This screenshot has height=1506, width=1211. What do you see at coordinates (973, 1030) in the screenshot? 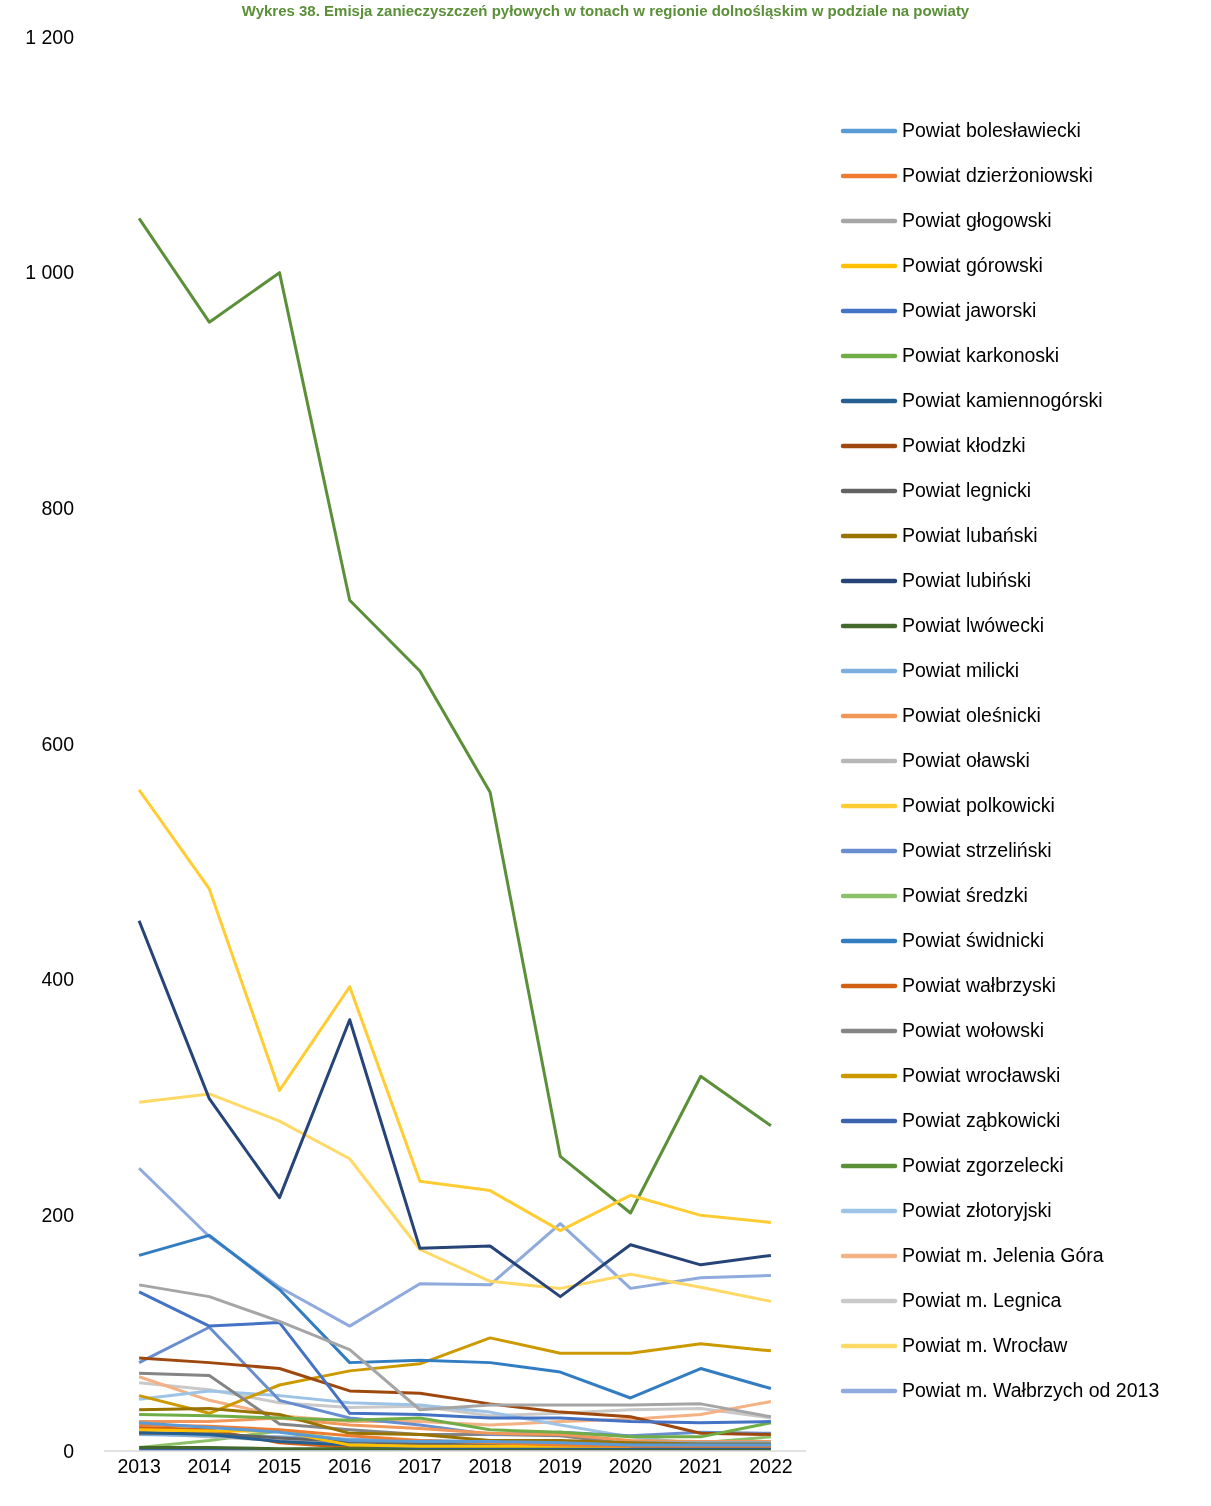
I see `legend-label: Powiat wołowski` at bounding box center [973, 1030].